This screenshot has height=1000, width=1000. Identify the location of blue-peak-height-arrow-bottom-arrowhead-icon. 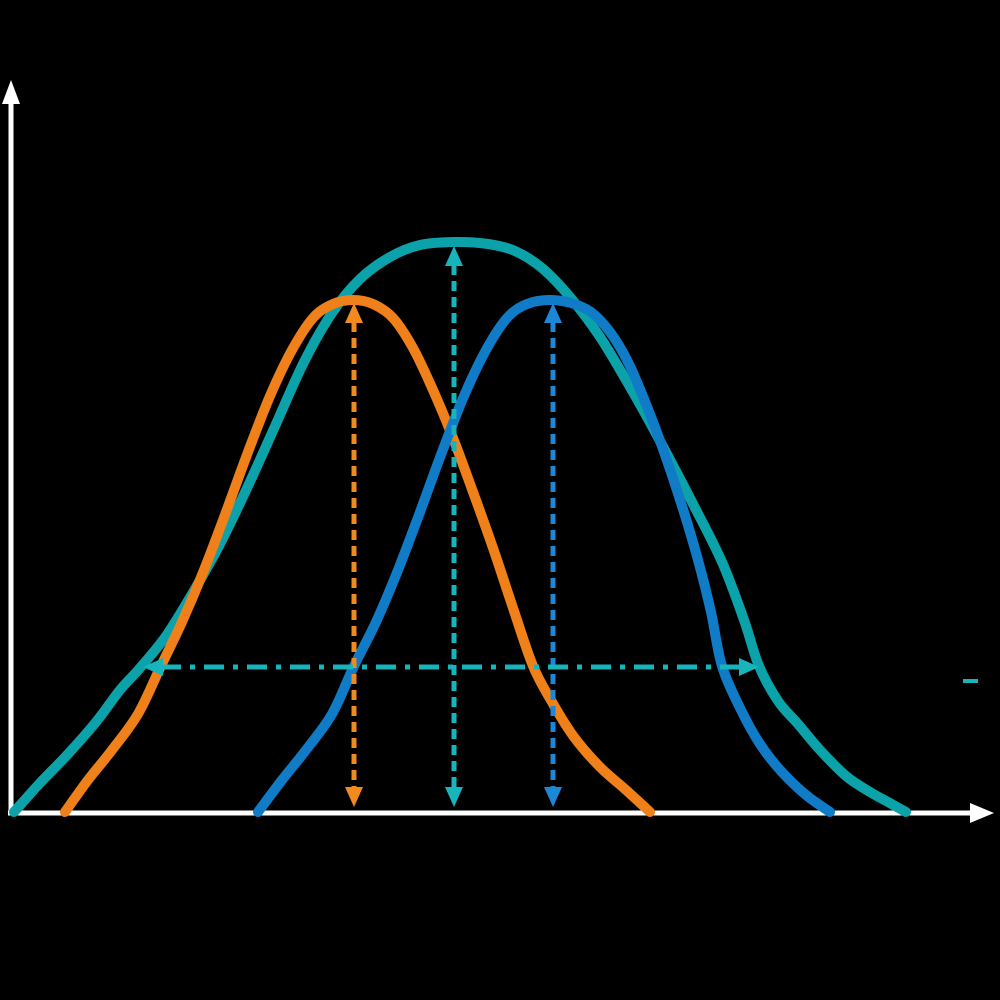
(553, 797).